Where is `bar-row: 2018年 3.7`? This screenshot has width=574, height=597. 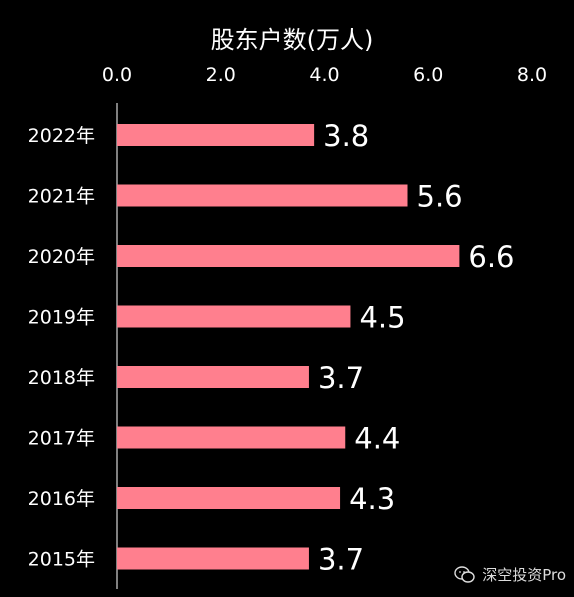
bar-row: 2018年 3.7 is located at coordinates (196, 378).